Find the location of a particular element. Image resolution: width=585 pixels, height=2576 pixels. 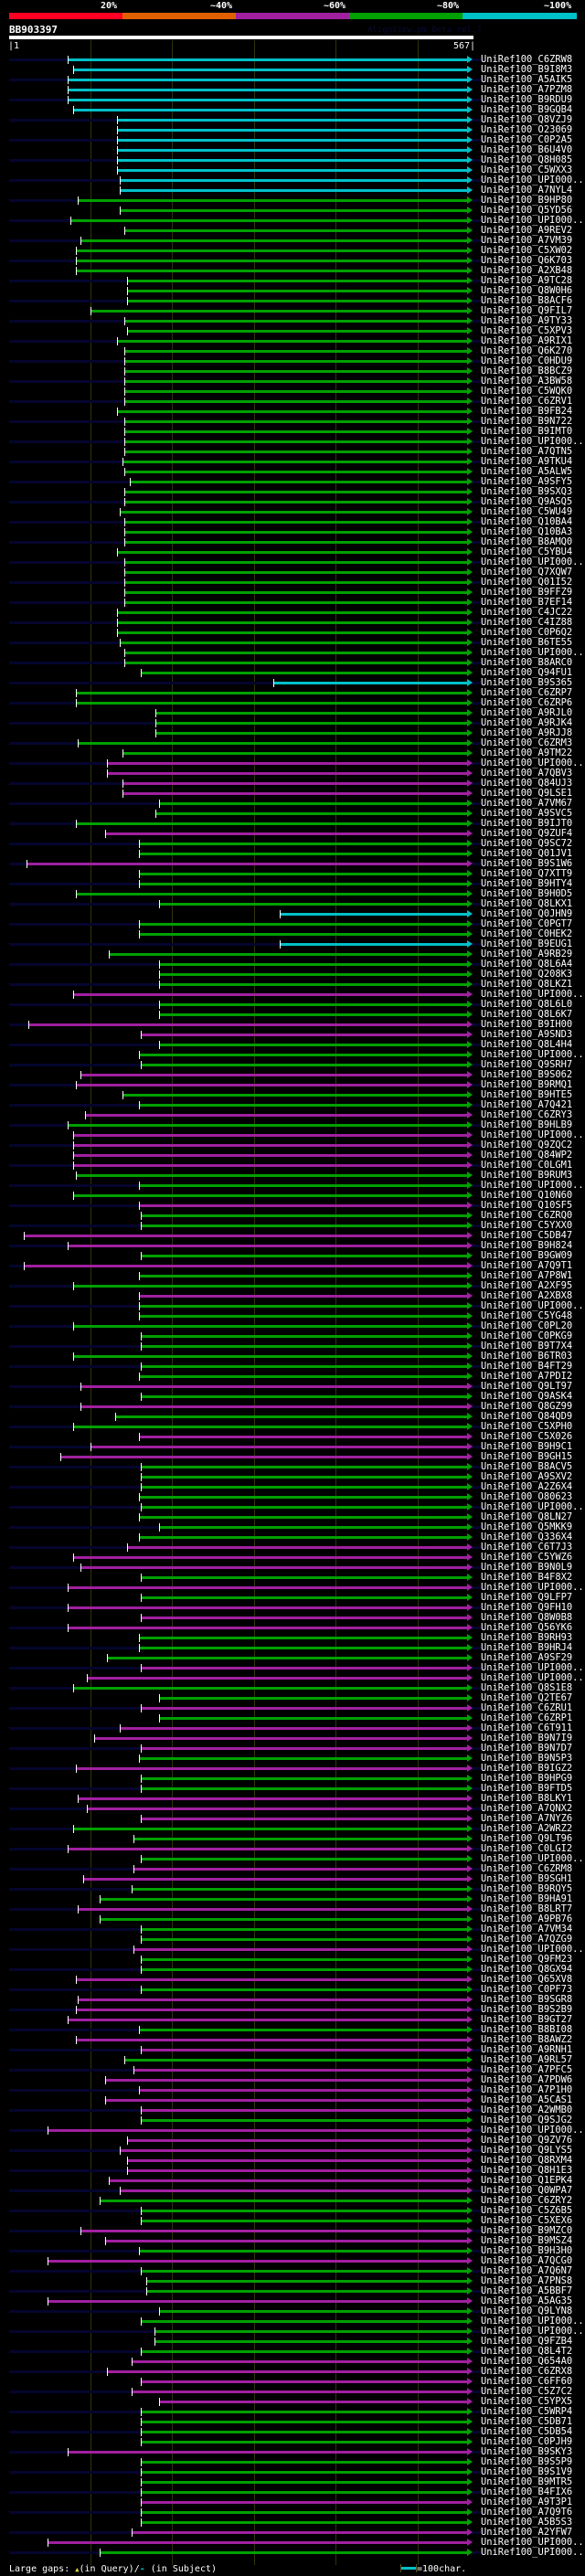

hit-label: UniRef100_B9GT27 is located at coordinates (527, 2019).